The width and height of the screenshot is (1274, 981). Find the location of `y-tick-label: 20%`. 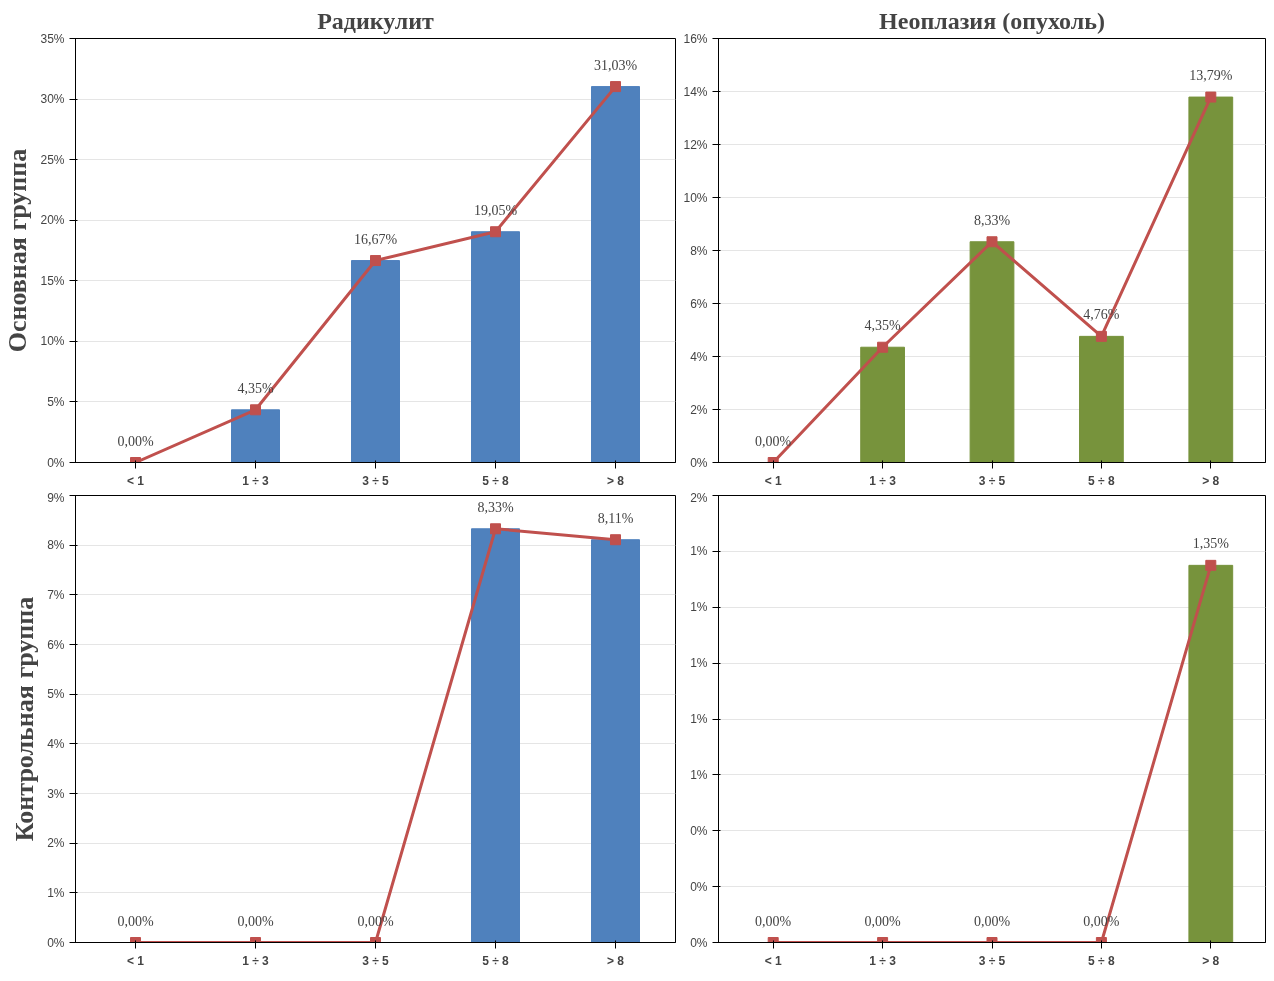

y-tick-label: 20% is located at coordinates (52, 220).